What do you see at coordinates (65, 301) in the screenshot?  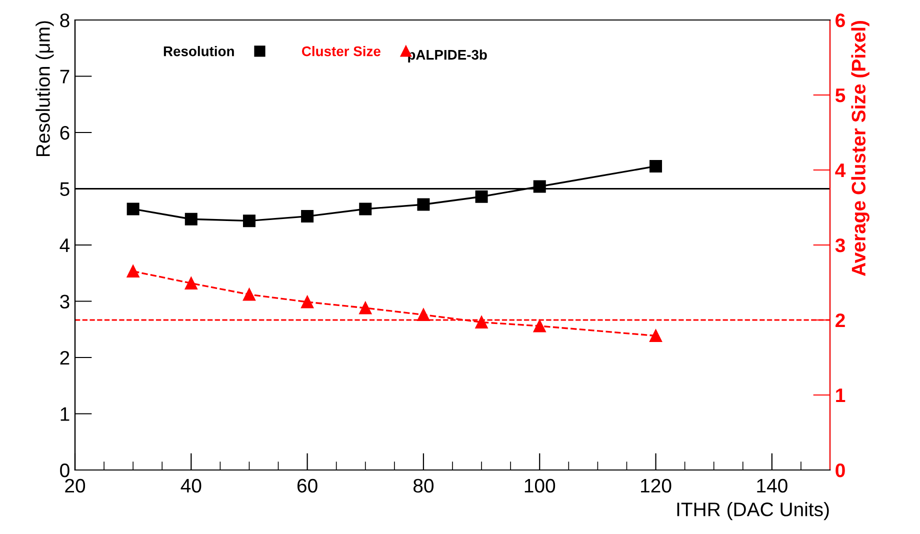 I see `y-tick-label: 3` at bounding box center [65, 301].